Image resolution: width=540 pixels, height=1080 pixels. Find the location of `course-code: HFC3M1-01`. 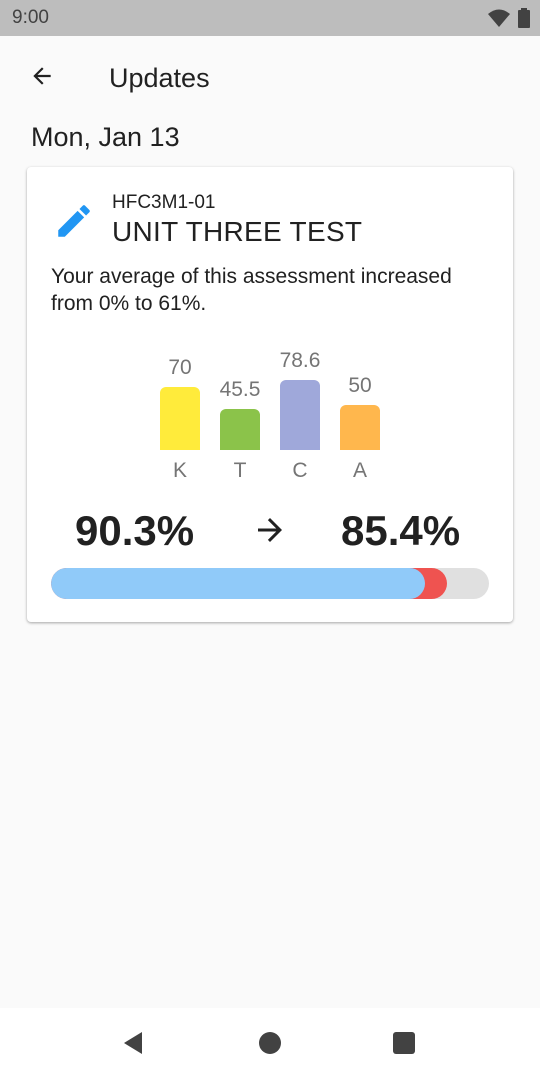

course-code: HFC3M1-01 is located at coordinates (163, 203).